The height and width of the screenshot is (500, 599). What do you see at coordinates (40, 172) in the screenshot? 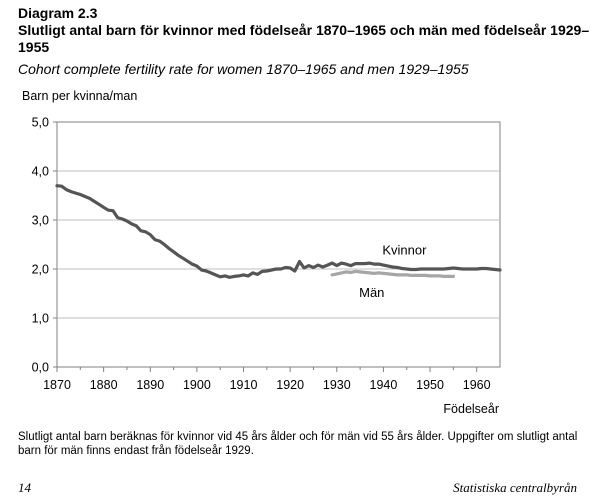
I see `y-tick-label: 4,0` at bounding box center [40, 172].